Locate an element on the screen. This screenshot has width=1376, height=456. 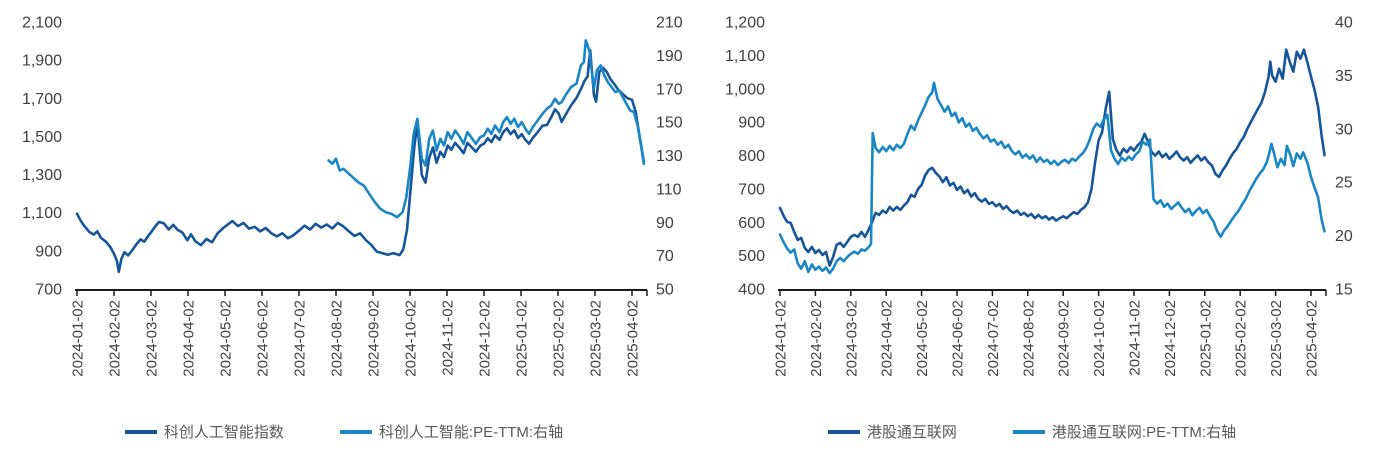
y-axis-right-label: 50 is located at coordinates (665, 290).